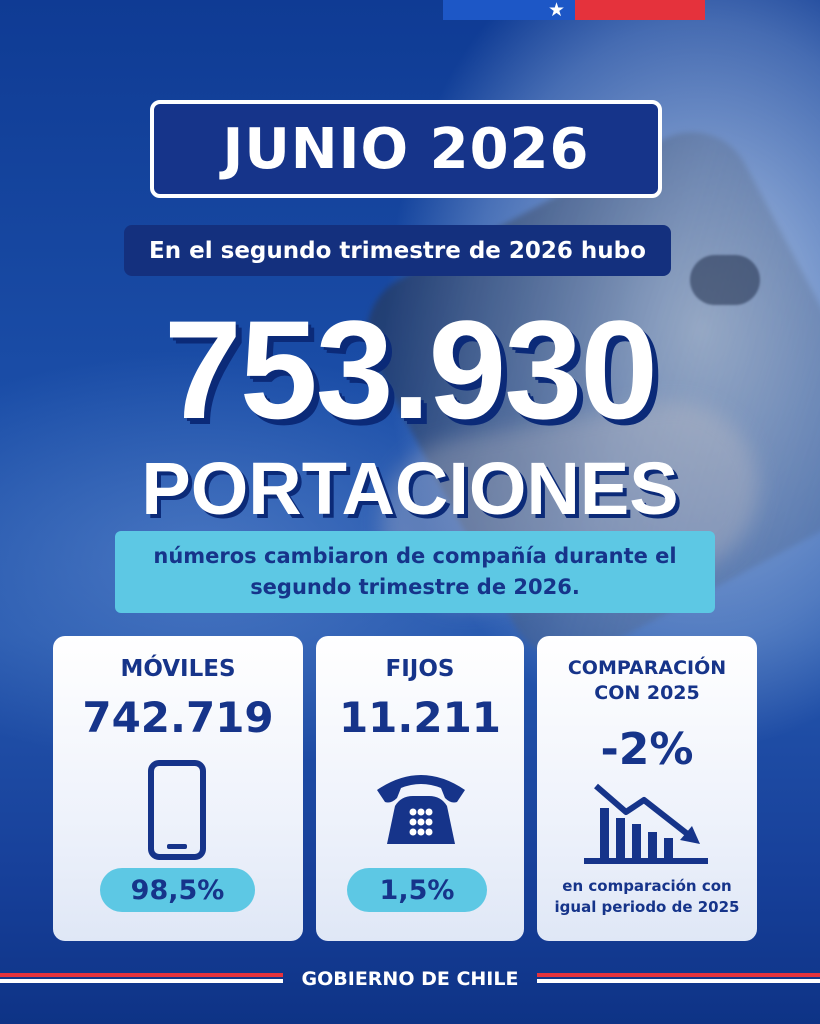  Describe the element at coordinates (420, 669) in the screenshot. I see `card-fijos-label: FIJOS` at that location.